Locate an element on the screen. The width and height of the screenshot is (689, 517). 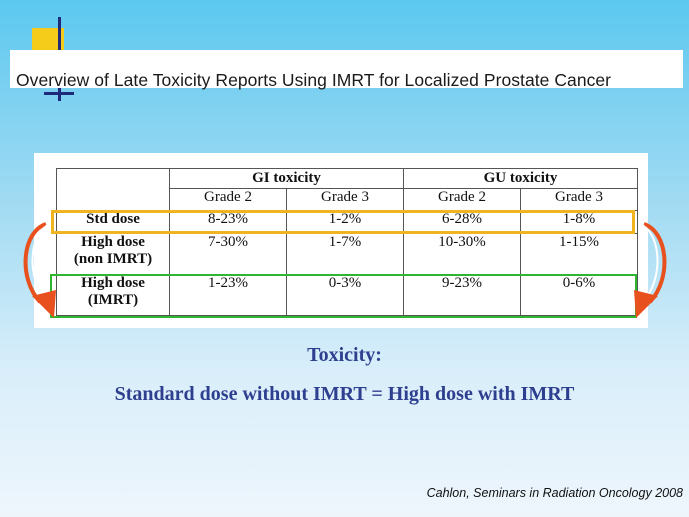
row-label-high-dose-non-imrt: High dose (non IMRT) is located at coordinates (113, 254).